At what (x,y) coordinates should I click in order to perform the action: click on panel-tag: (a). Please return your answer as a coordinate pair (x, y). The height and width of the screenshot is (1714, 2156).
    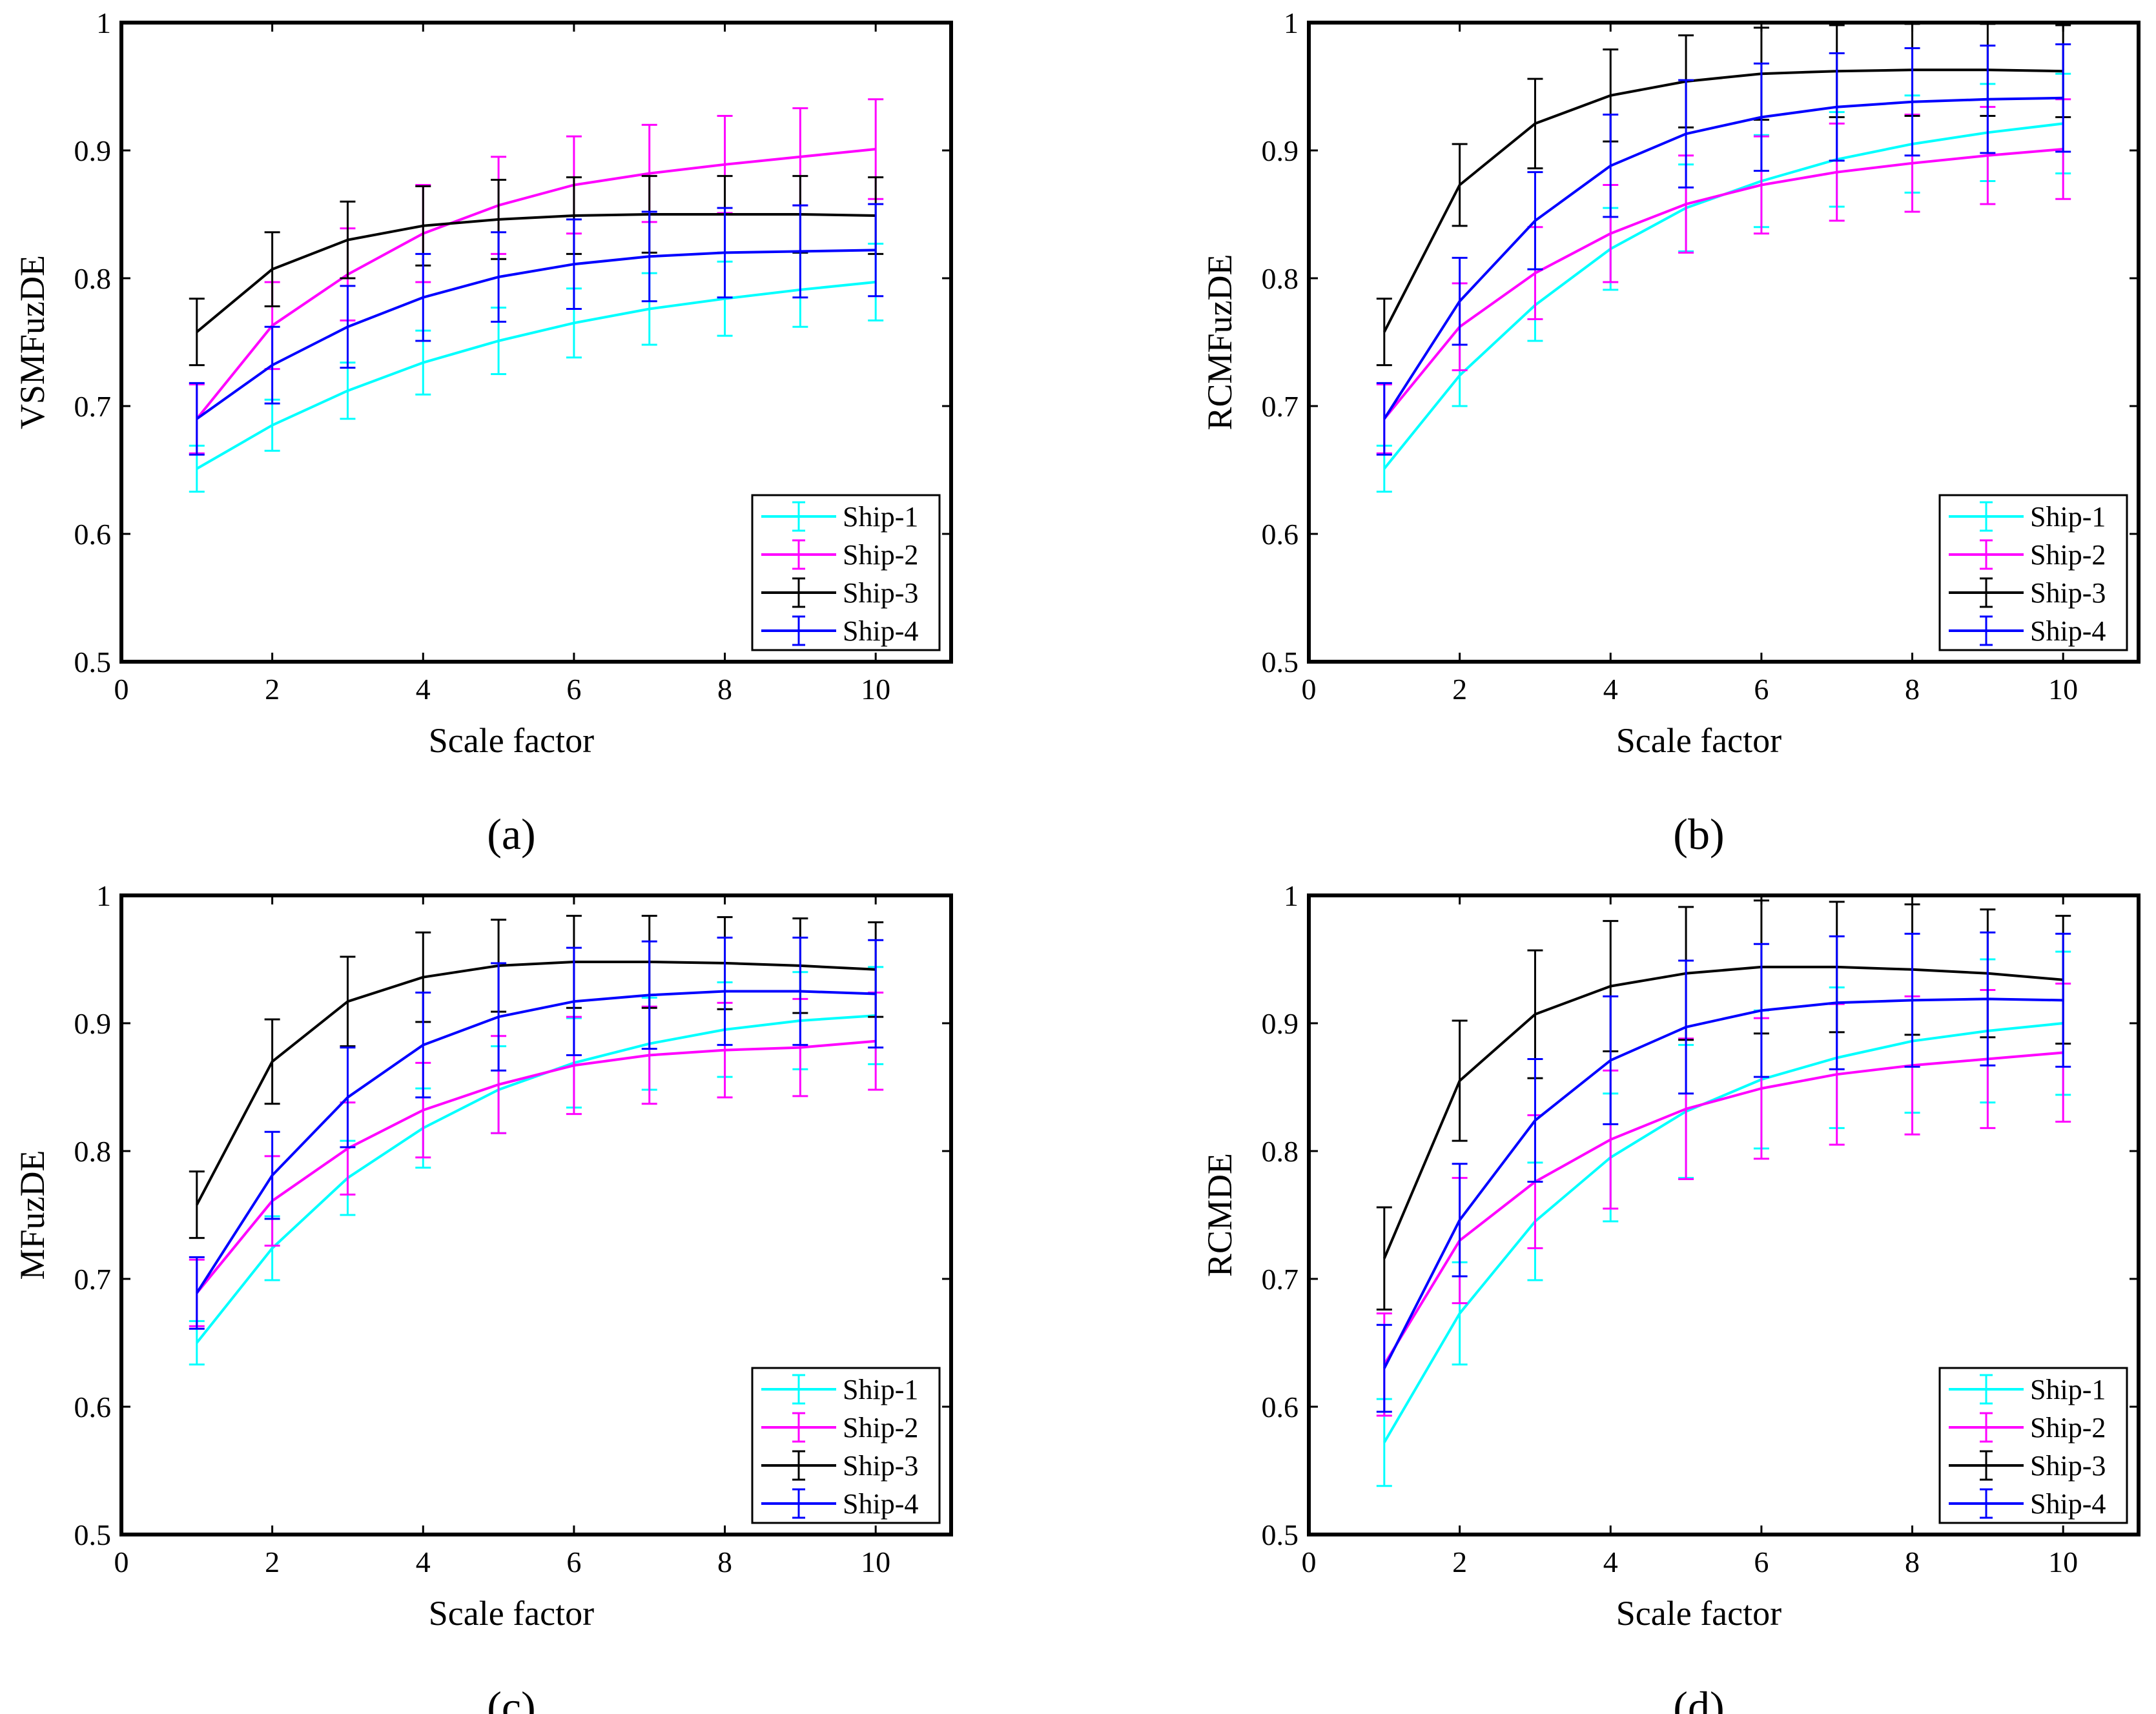
    Looking at the image, I should click on (511, 834).